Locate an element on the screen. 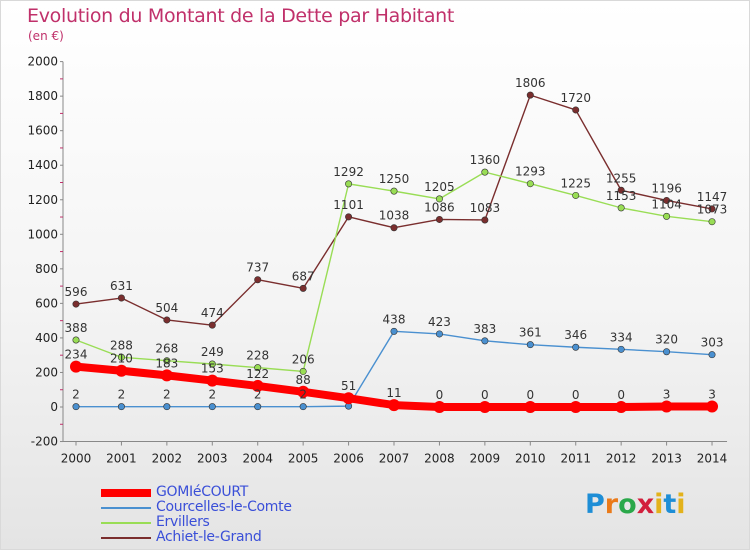 The width and height of the screenshot is (750, 550). data-label-gomi-court: 88 is located at coordinates (303, 380).